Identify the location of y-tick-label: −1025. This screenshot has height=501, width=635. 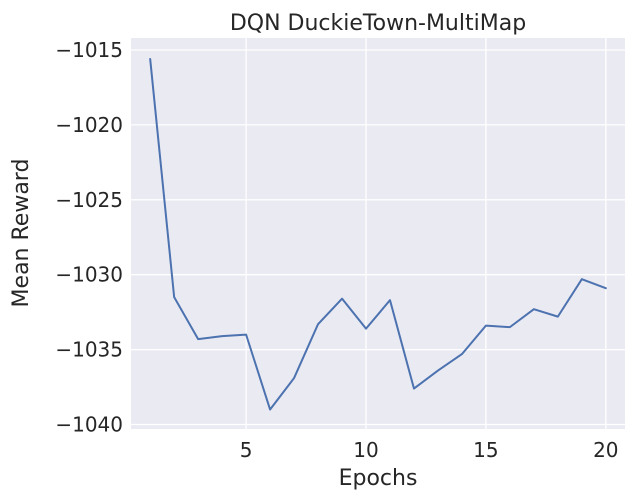
(89, 200).